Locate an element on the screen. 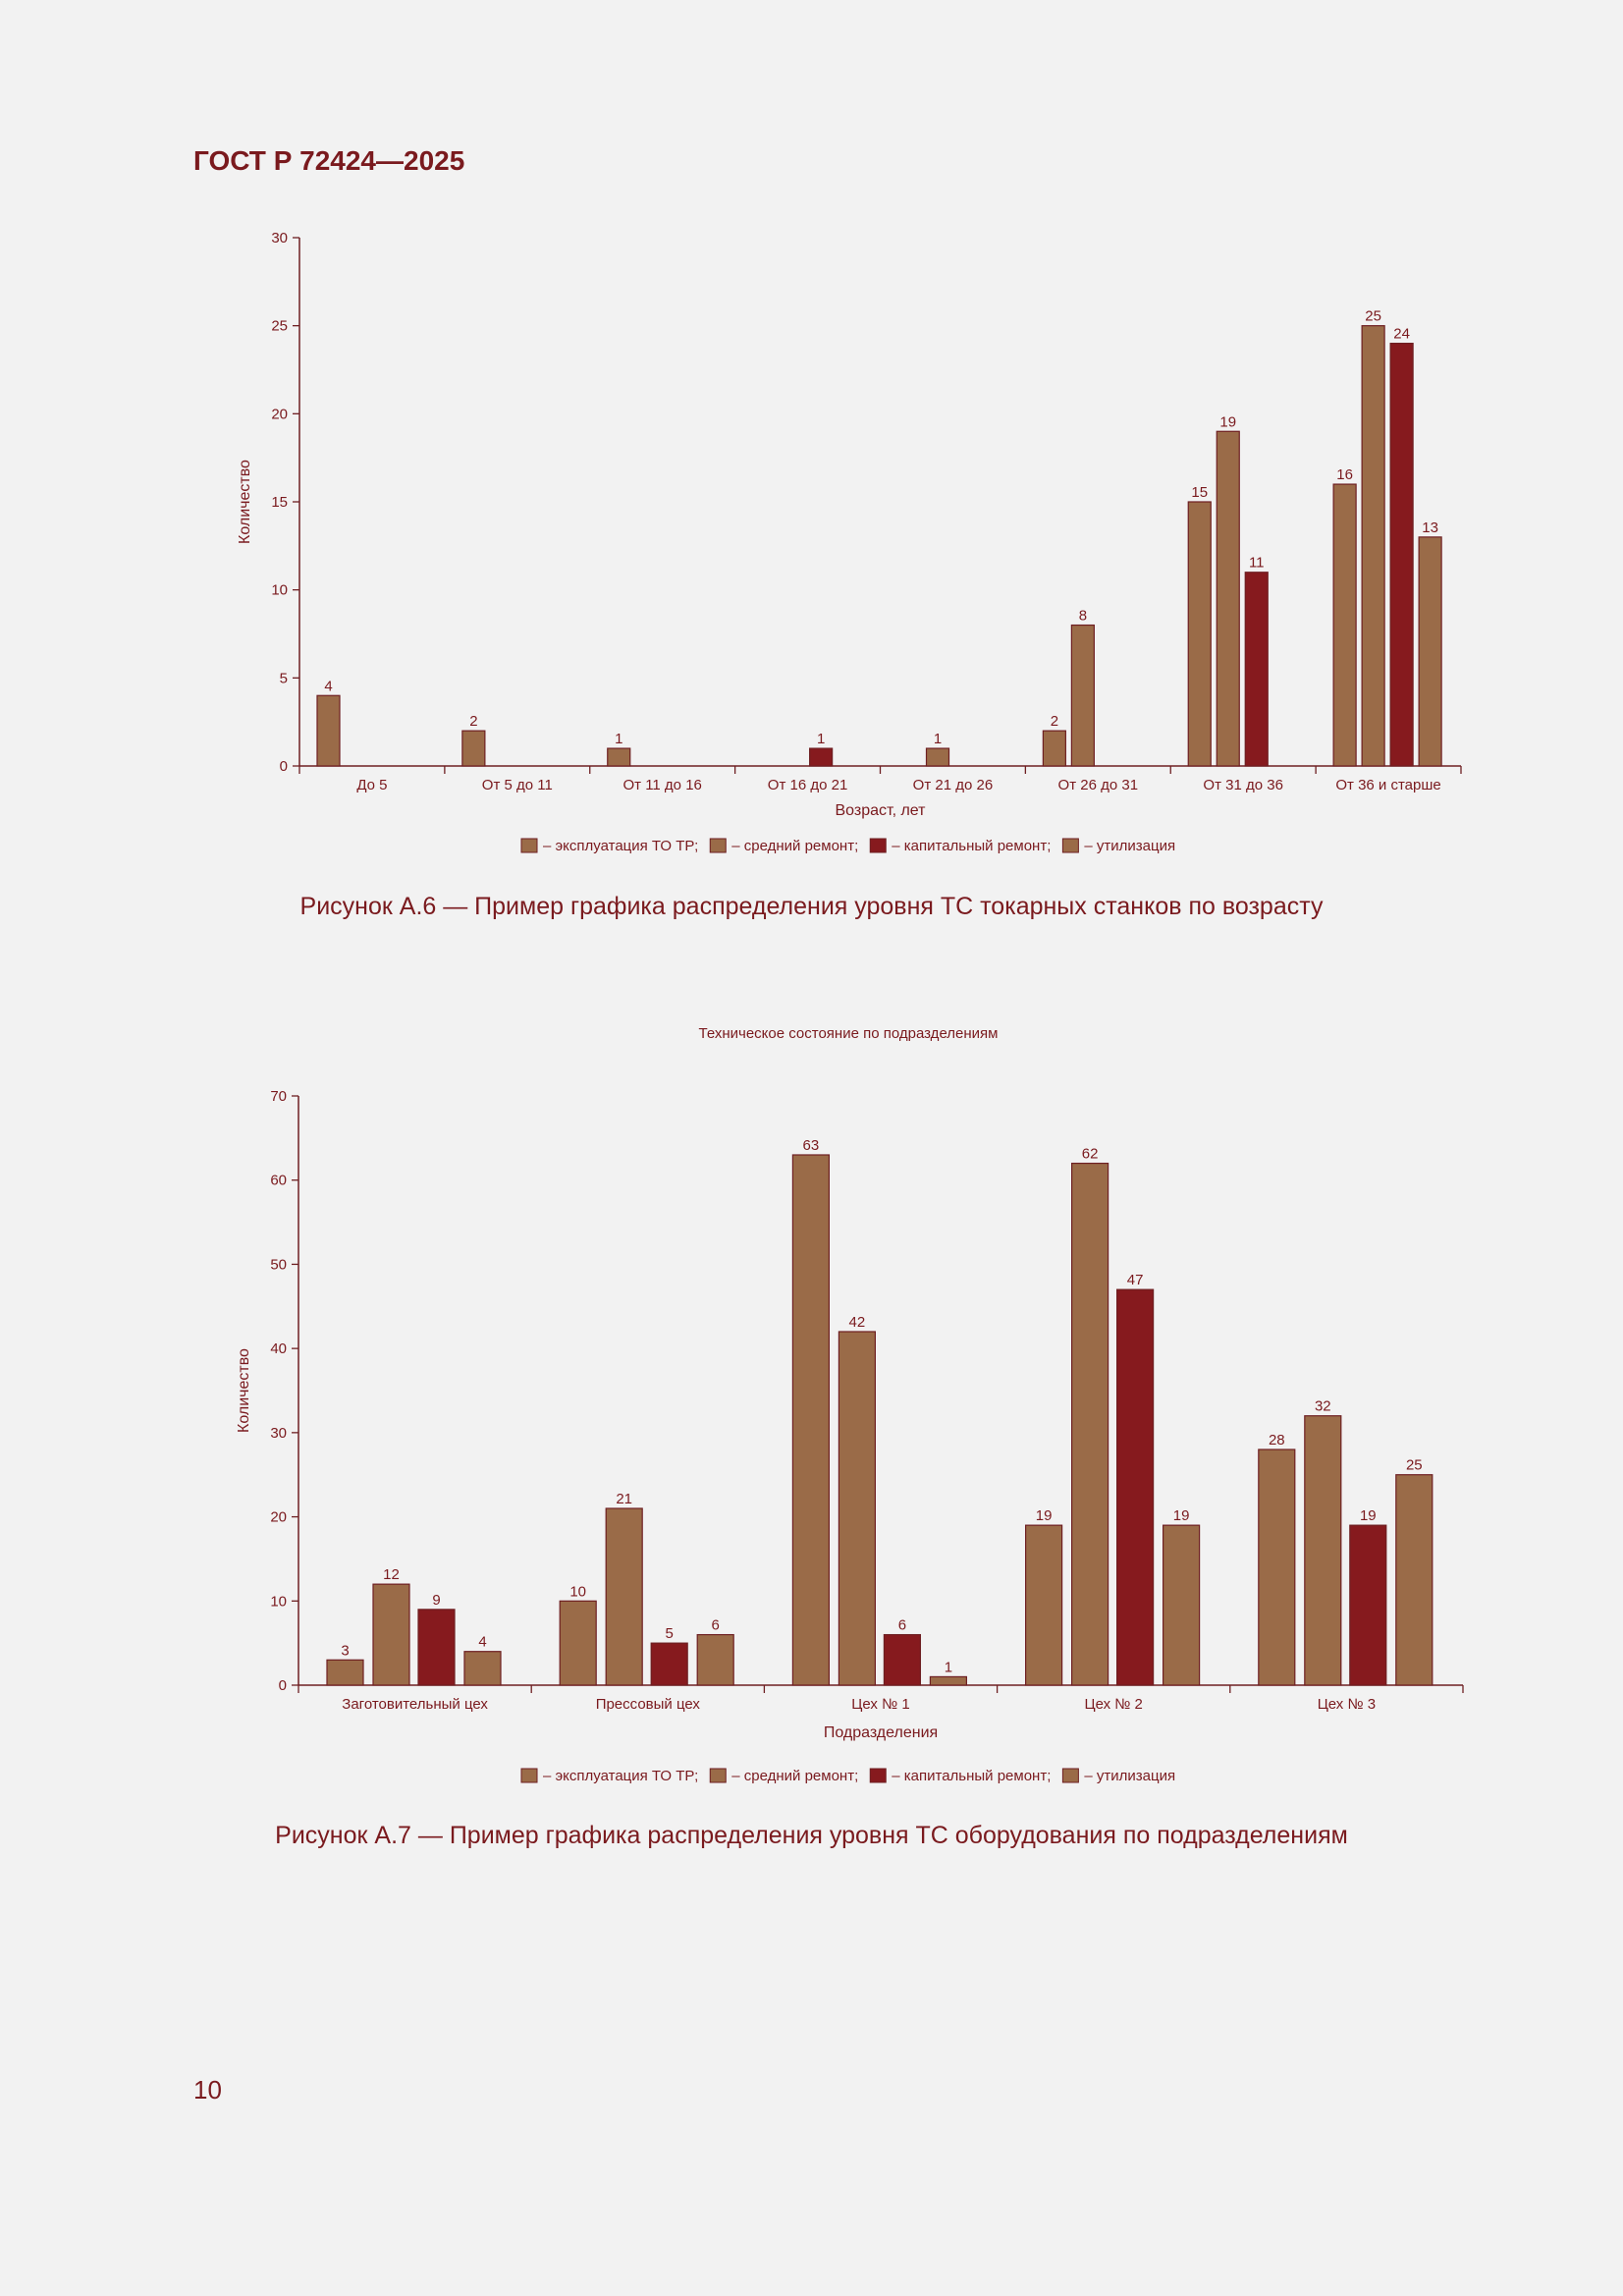 Image resolution: width=1623 pixels, height=2296 pixels. data-label: 5 is located at coordinates (670, 1633).